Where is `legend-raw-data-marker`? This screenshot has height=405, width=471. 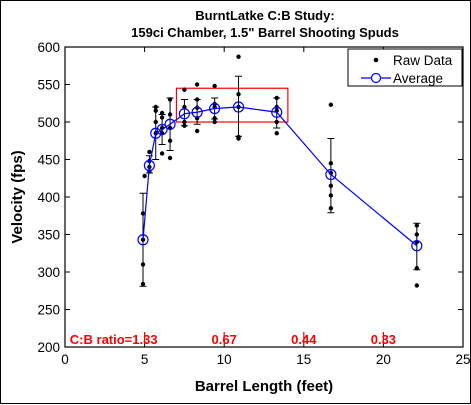
legend-raw-data-marker is located at coordinates (376, 60).